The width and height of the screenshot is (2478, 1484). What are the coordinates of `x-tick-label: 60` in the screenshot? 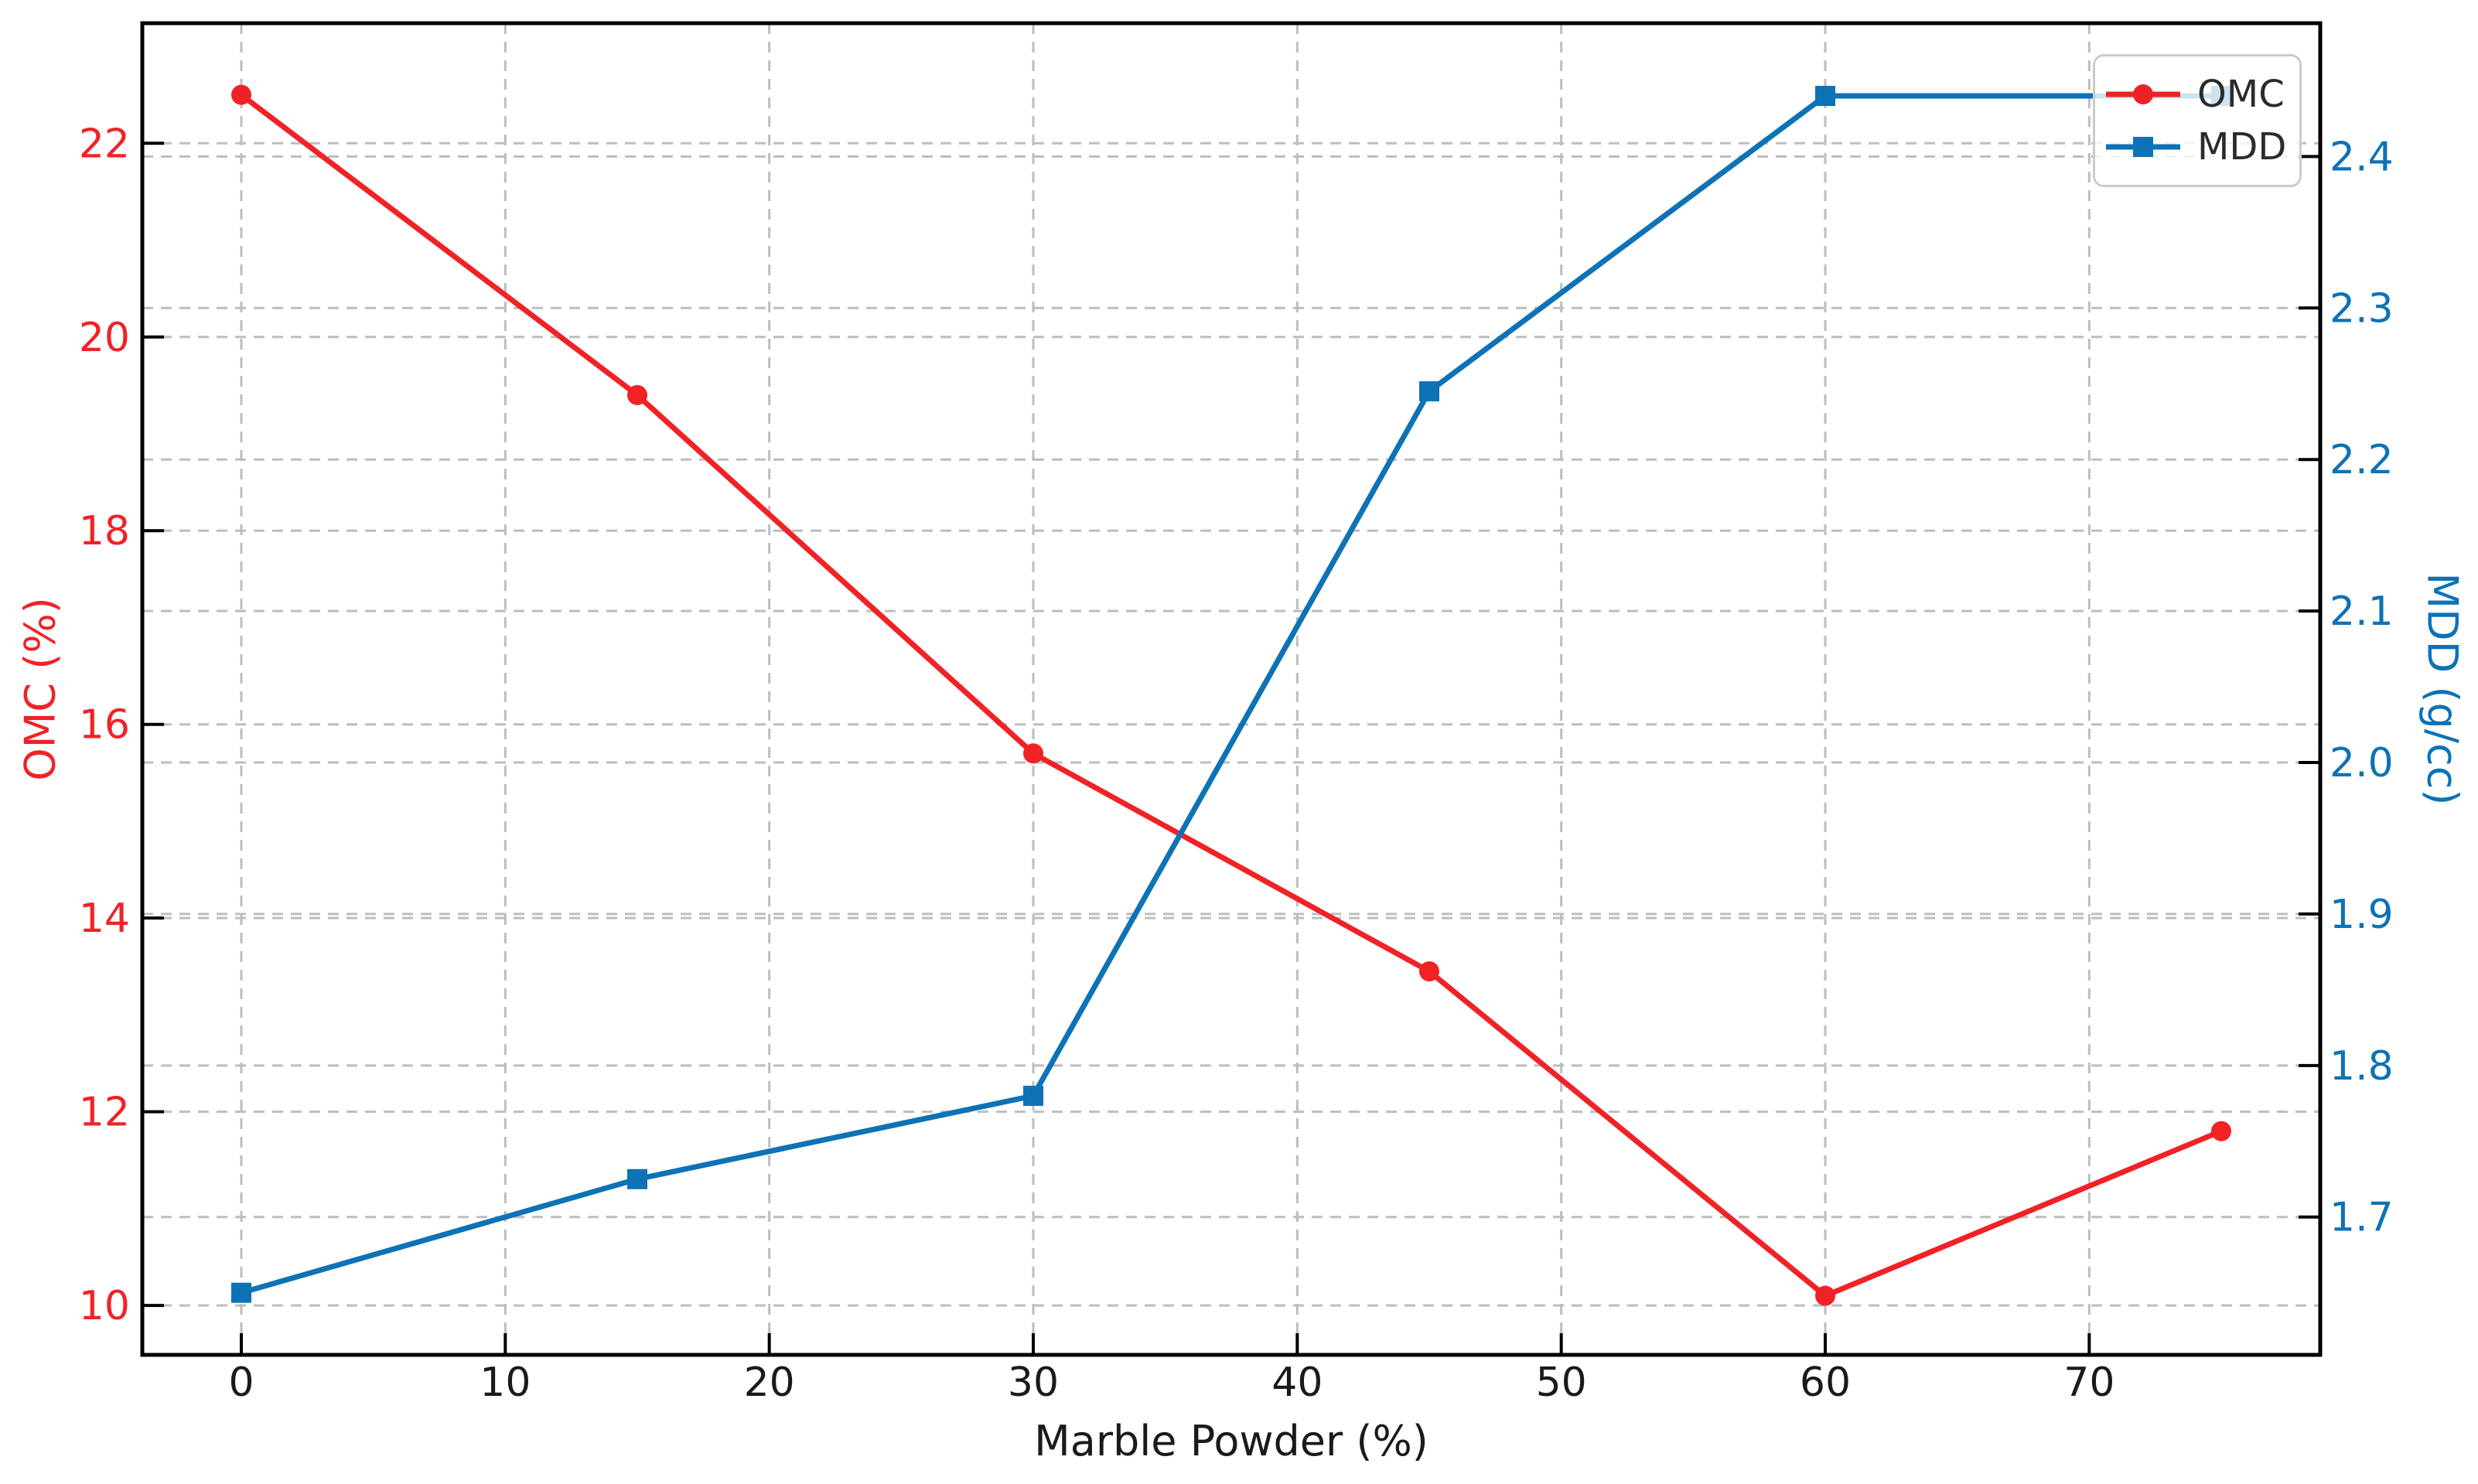 It's located at (1825, 1382).